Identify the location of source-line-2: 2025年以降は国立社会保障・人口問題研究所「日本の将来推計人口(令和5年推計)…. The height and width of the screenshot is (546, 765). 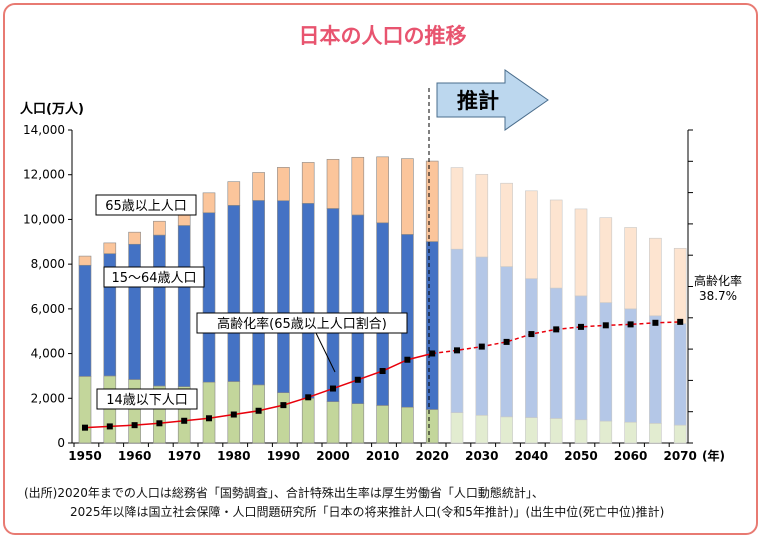
(367, 512).